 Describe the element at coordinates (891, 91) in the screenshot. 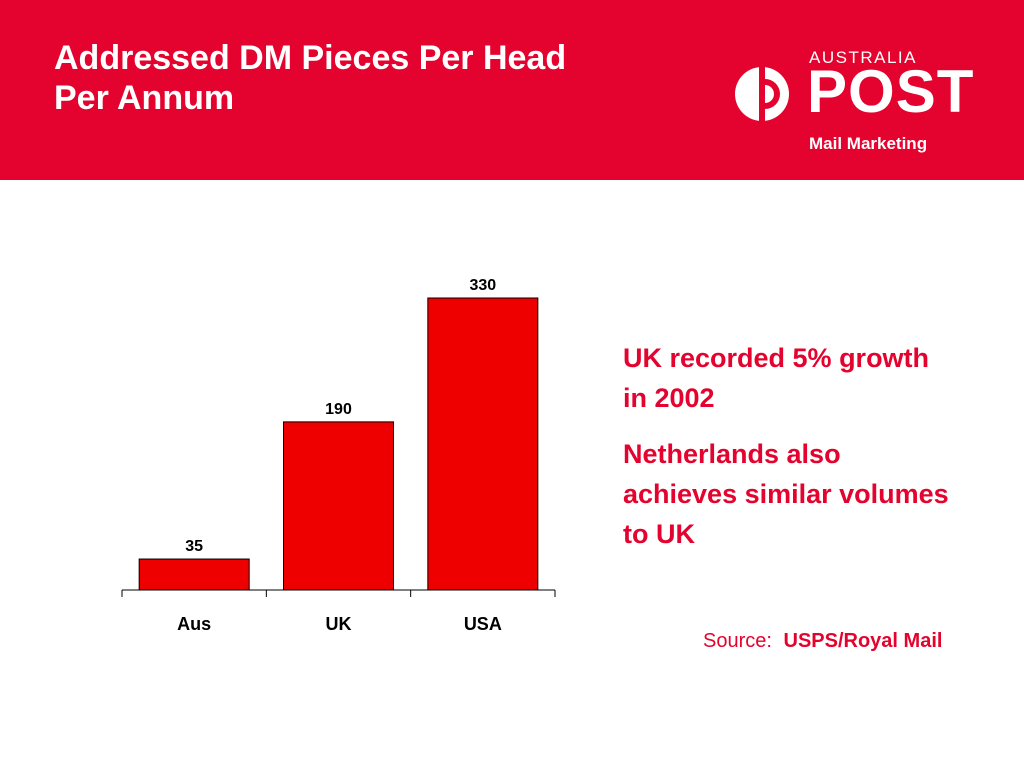

I see `logo-wordmark: POST` at that location.